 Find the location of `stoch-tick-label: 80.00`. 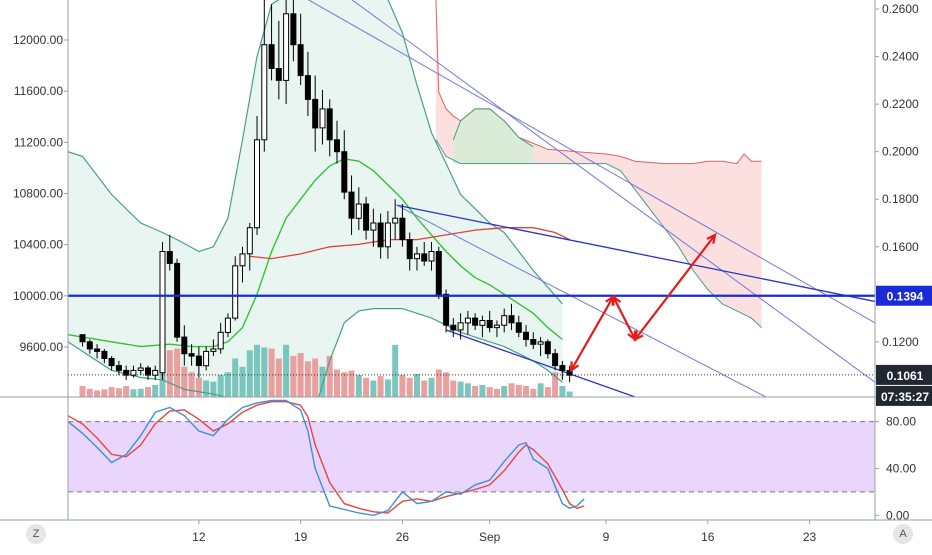

stoch-tick-label: 80.00 is located at coordinates (901, 422).